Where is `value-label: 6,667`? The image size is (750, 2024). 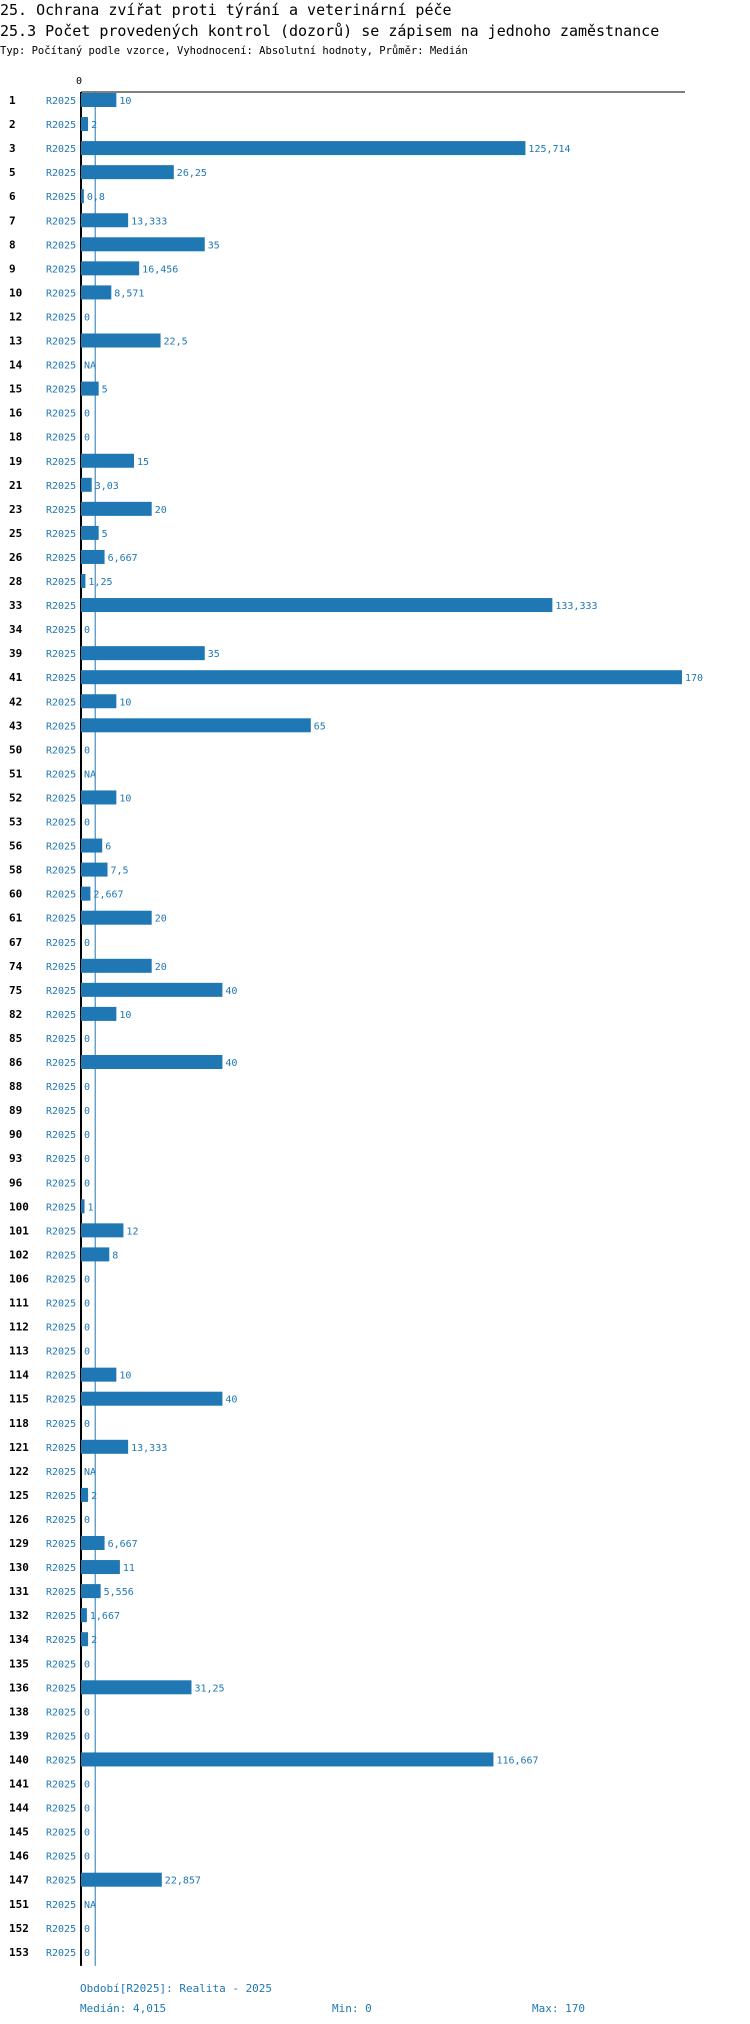
value-label: 6,667 is located at coordinates (123, 558).